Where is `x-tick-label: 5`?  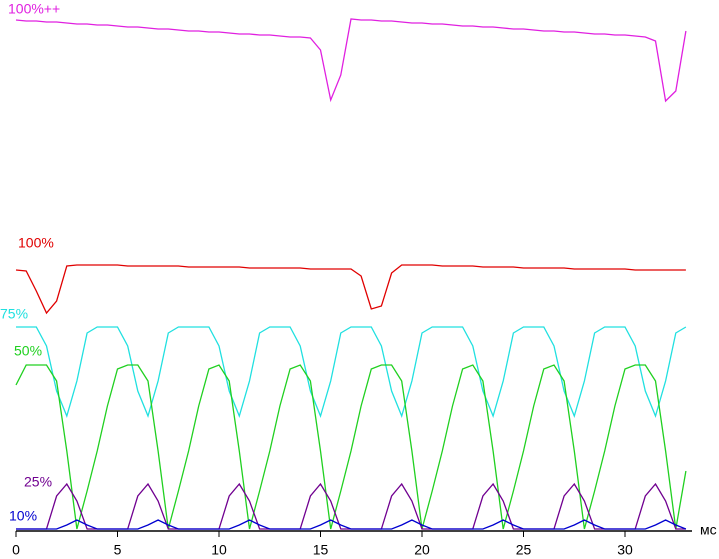 x-tick-label: 5 is located at coordinates (118, 550).